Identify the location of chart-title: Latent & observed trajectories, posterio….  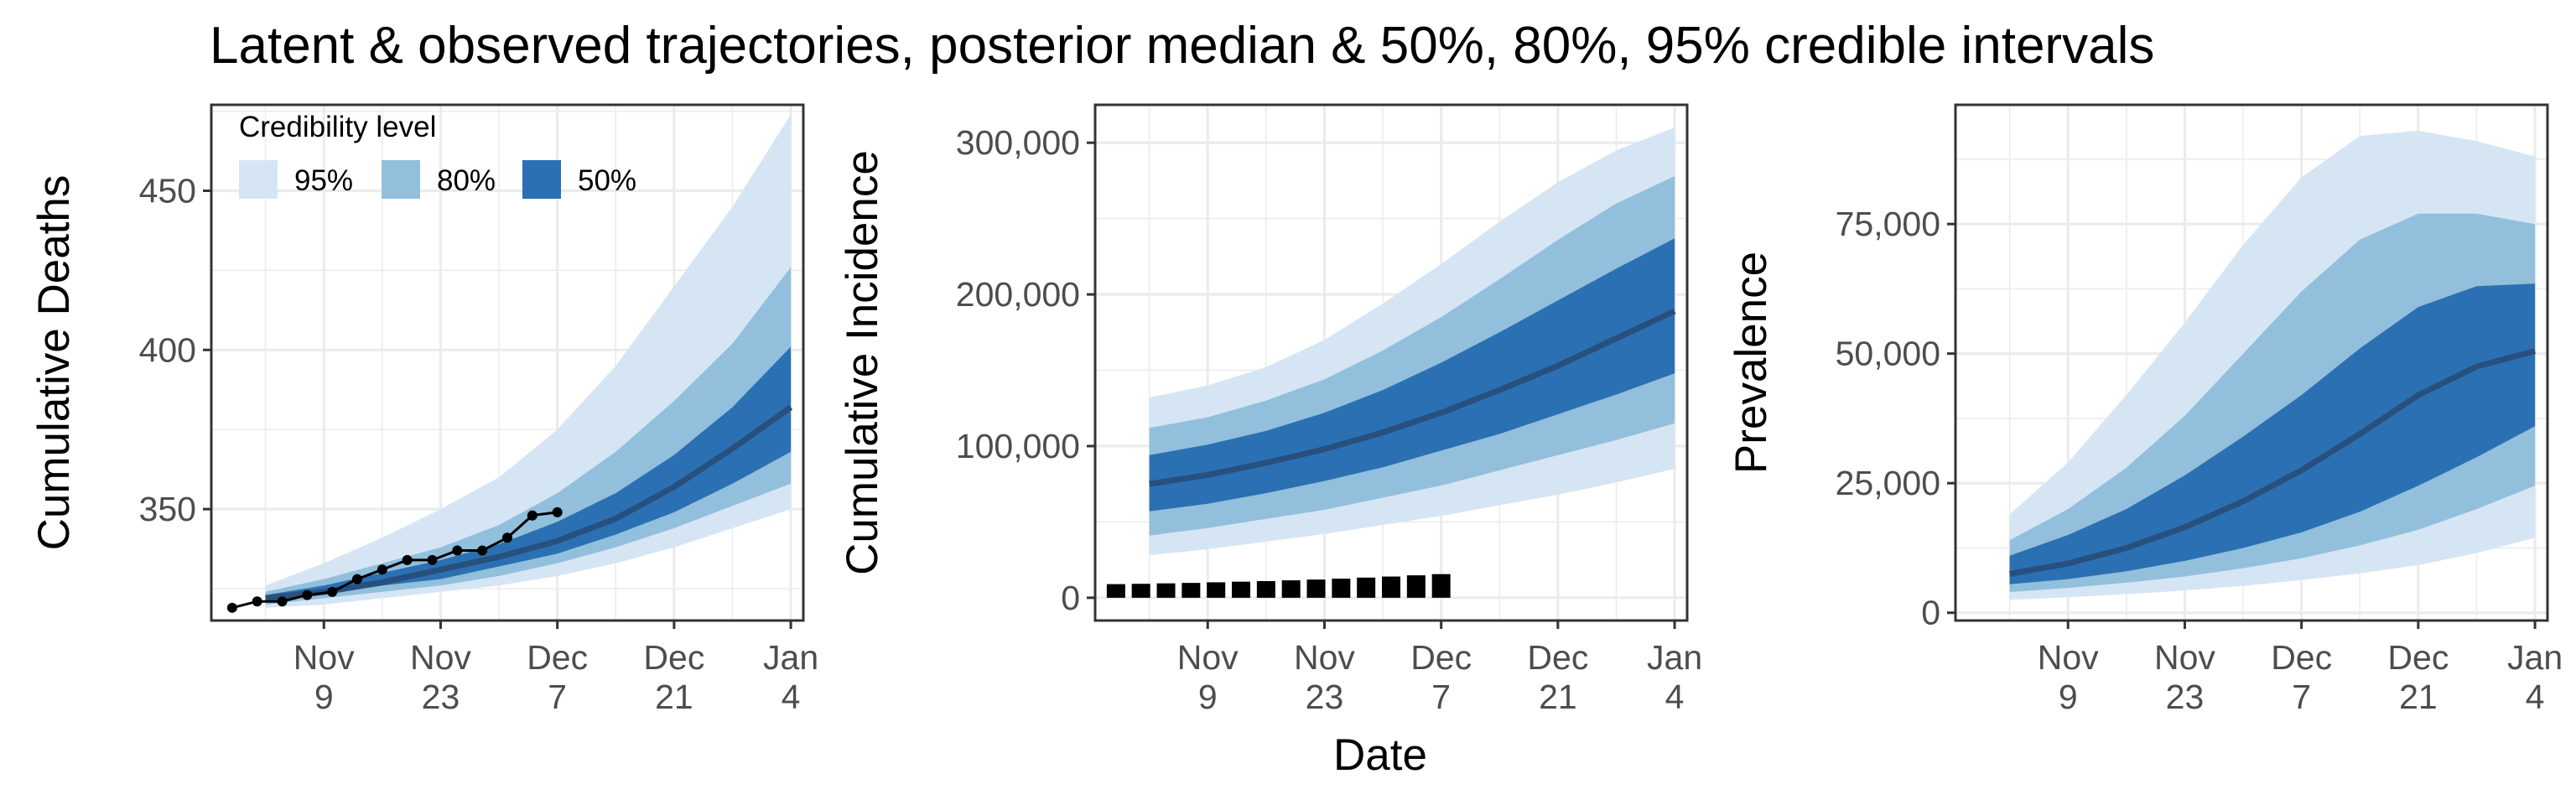
(1182, 46).